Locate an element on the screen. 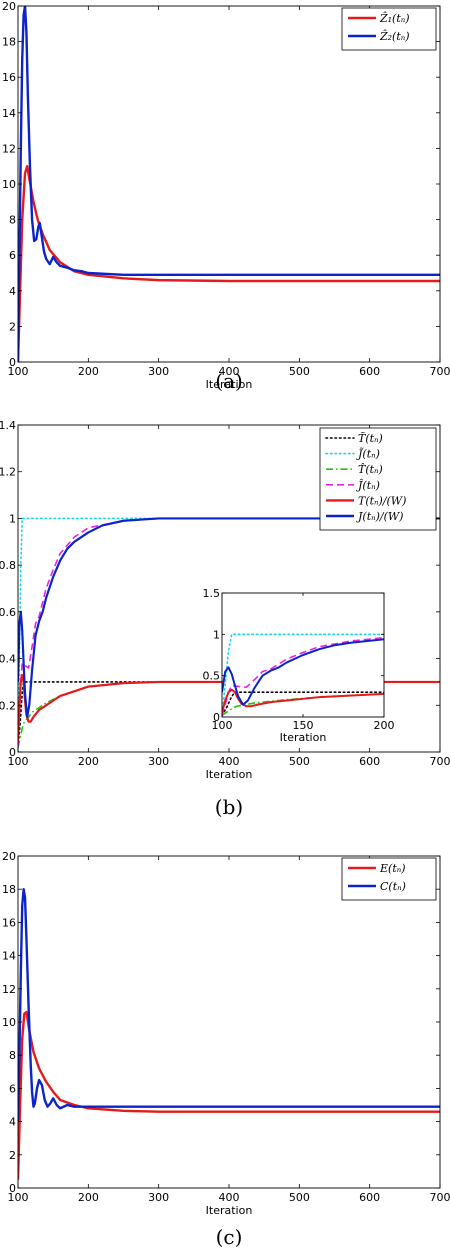 This screenshot has height=1256, width=450. y-tick-label: 0.6 is located at coordinates (8, 612).